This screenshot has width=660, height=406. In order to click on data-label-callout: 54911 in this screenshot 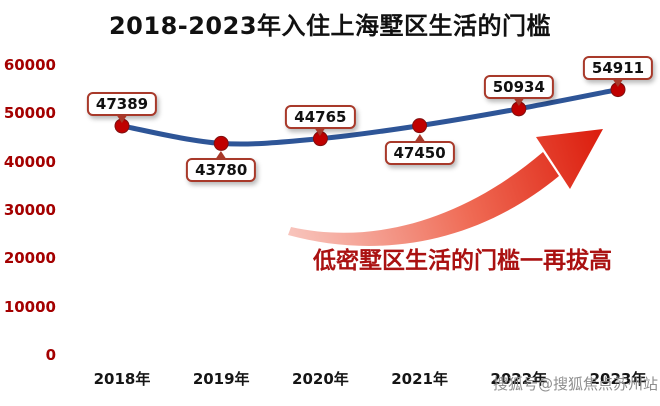, I will do `click(618, 71)`.